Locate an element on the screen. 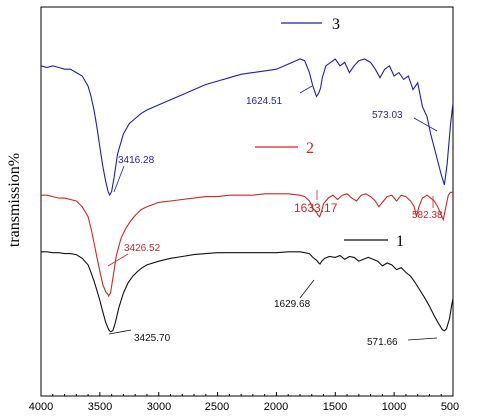  legend-entry-1: 1 is located at coordinates (374, 241).